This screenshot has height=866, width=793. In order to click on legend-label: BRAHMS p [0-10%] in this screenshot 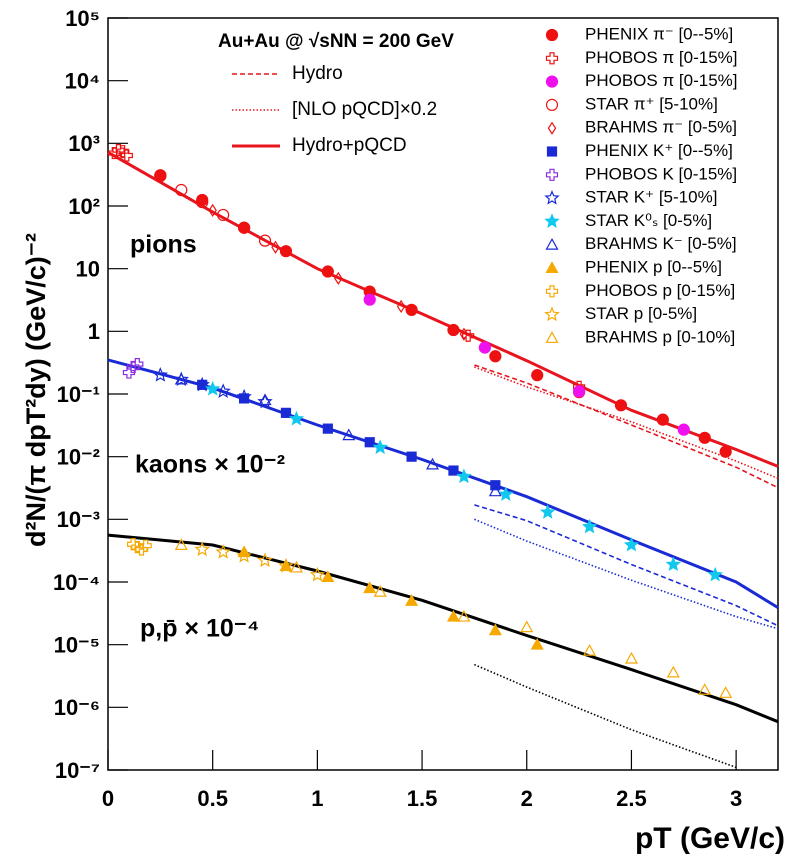, I will do `click(660, 336)`.